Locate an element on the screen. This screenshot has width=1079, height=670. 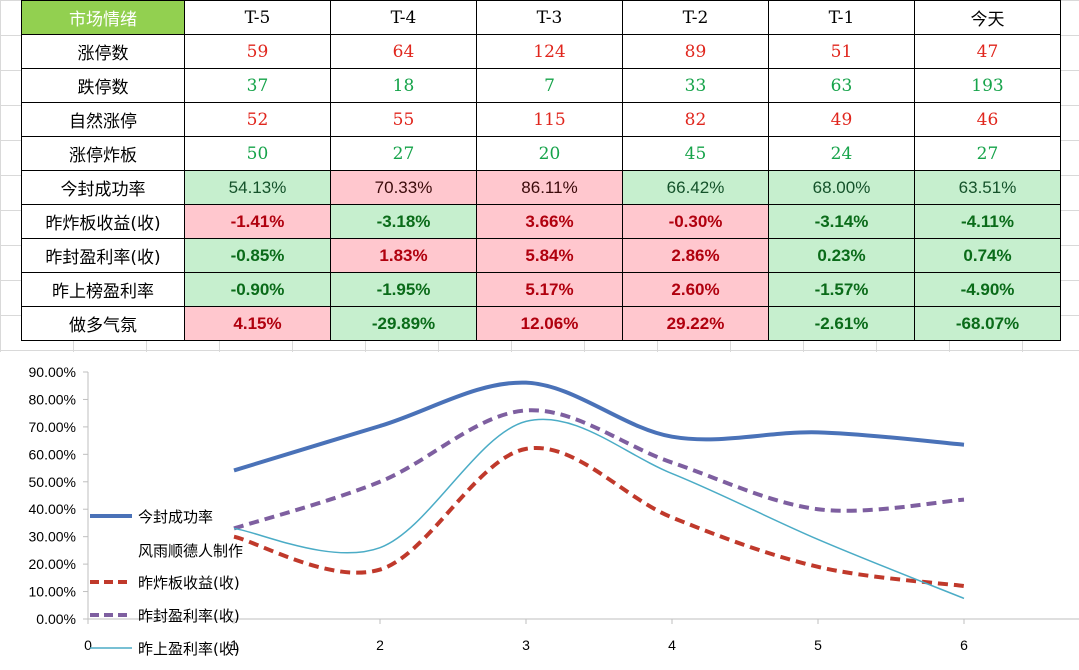
table-cell: 33 is located at coordinates (695, 85).